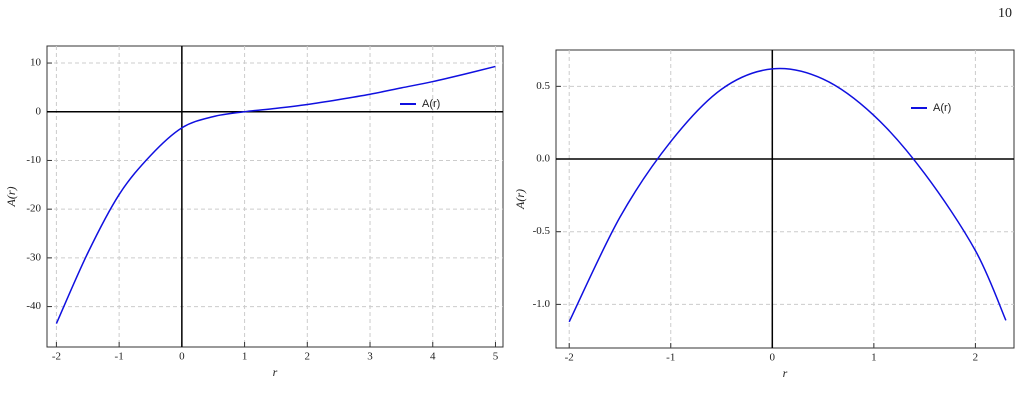  What do you see at coordinates (36, 63) in the screenshot?
I see `y-tick-label: 10` at bounding box center [36, 63].